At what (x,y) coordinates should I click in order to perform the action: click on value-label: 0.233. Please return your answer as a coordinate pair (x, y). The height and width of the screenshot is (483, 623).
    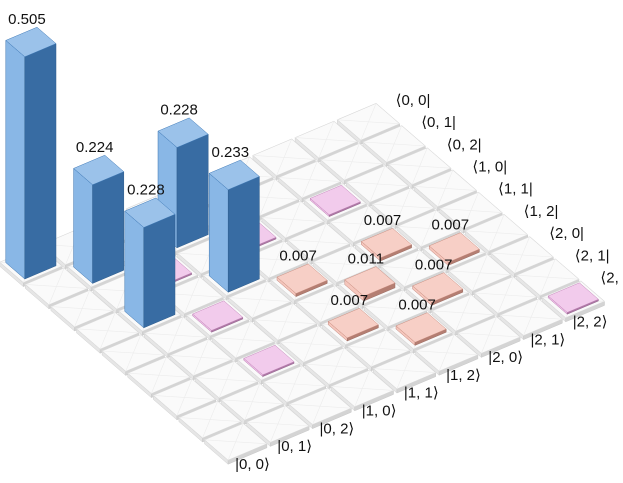
    Looking at the image, I should click on (231, 152).